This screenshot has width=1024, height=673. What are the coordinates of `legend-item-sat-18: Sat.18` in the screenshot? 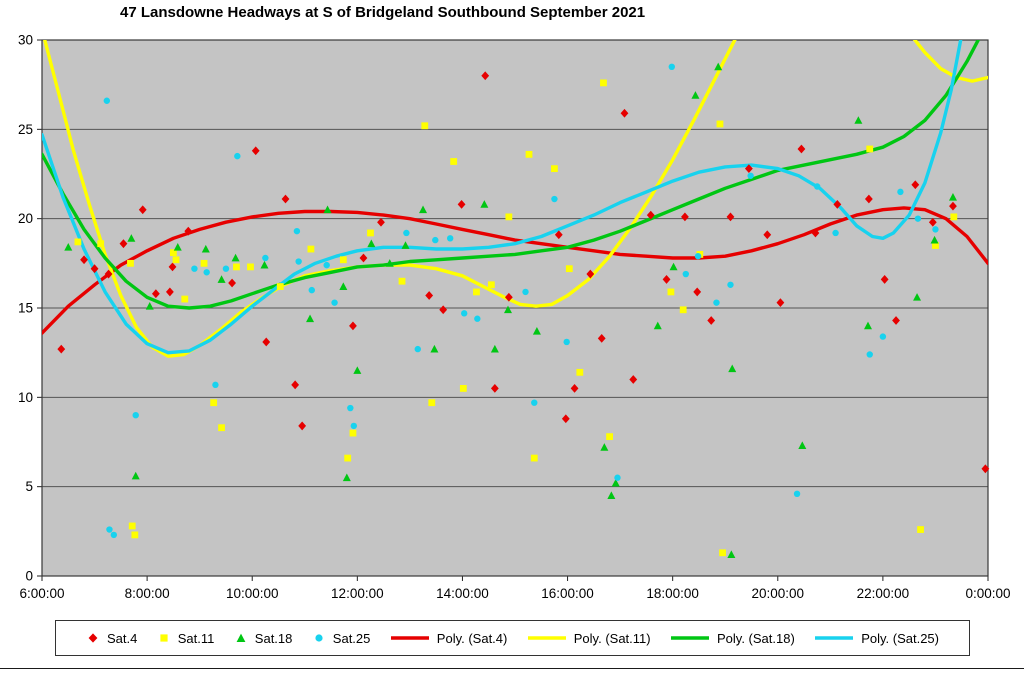 It's located at (263, 638).